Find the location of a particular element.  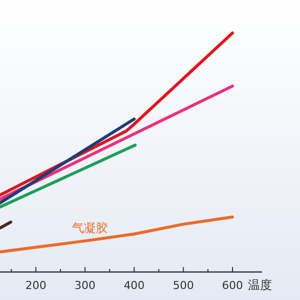

x-tick-label: 600 is located at coordinates (233, 285).